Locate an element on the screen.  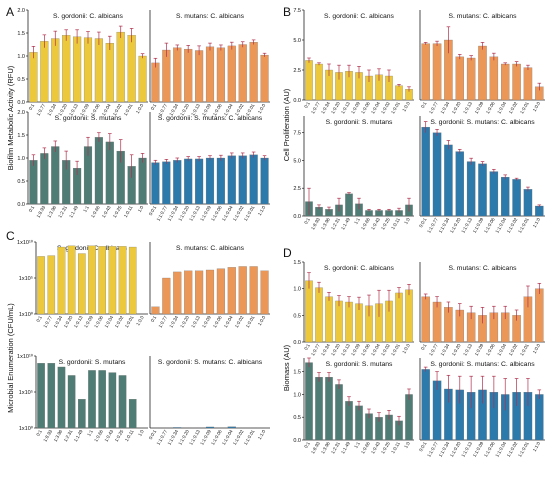
x-tick-label: 1:0.02 is located at coordinates (385, 108).